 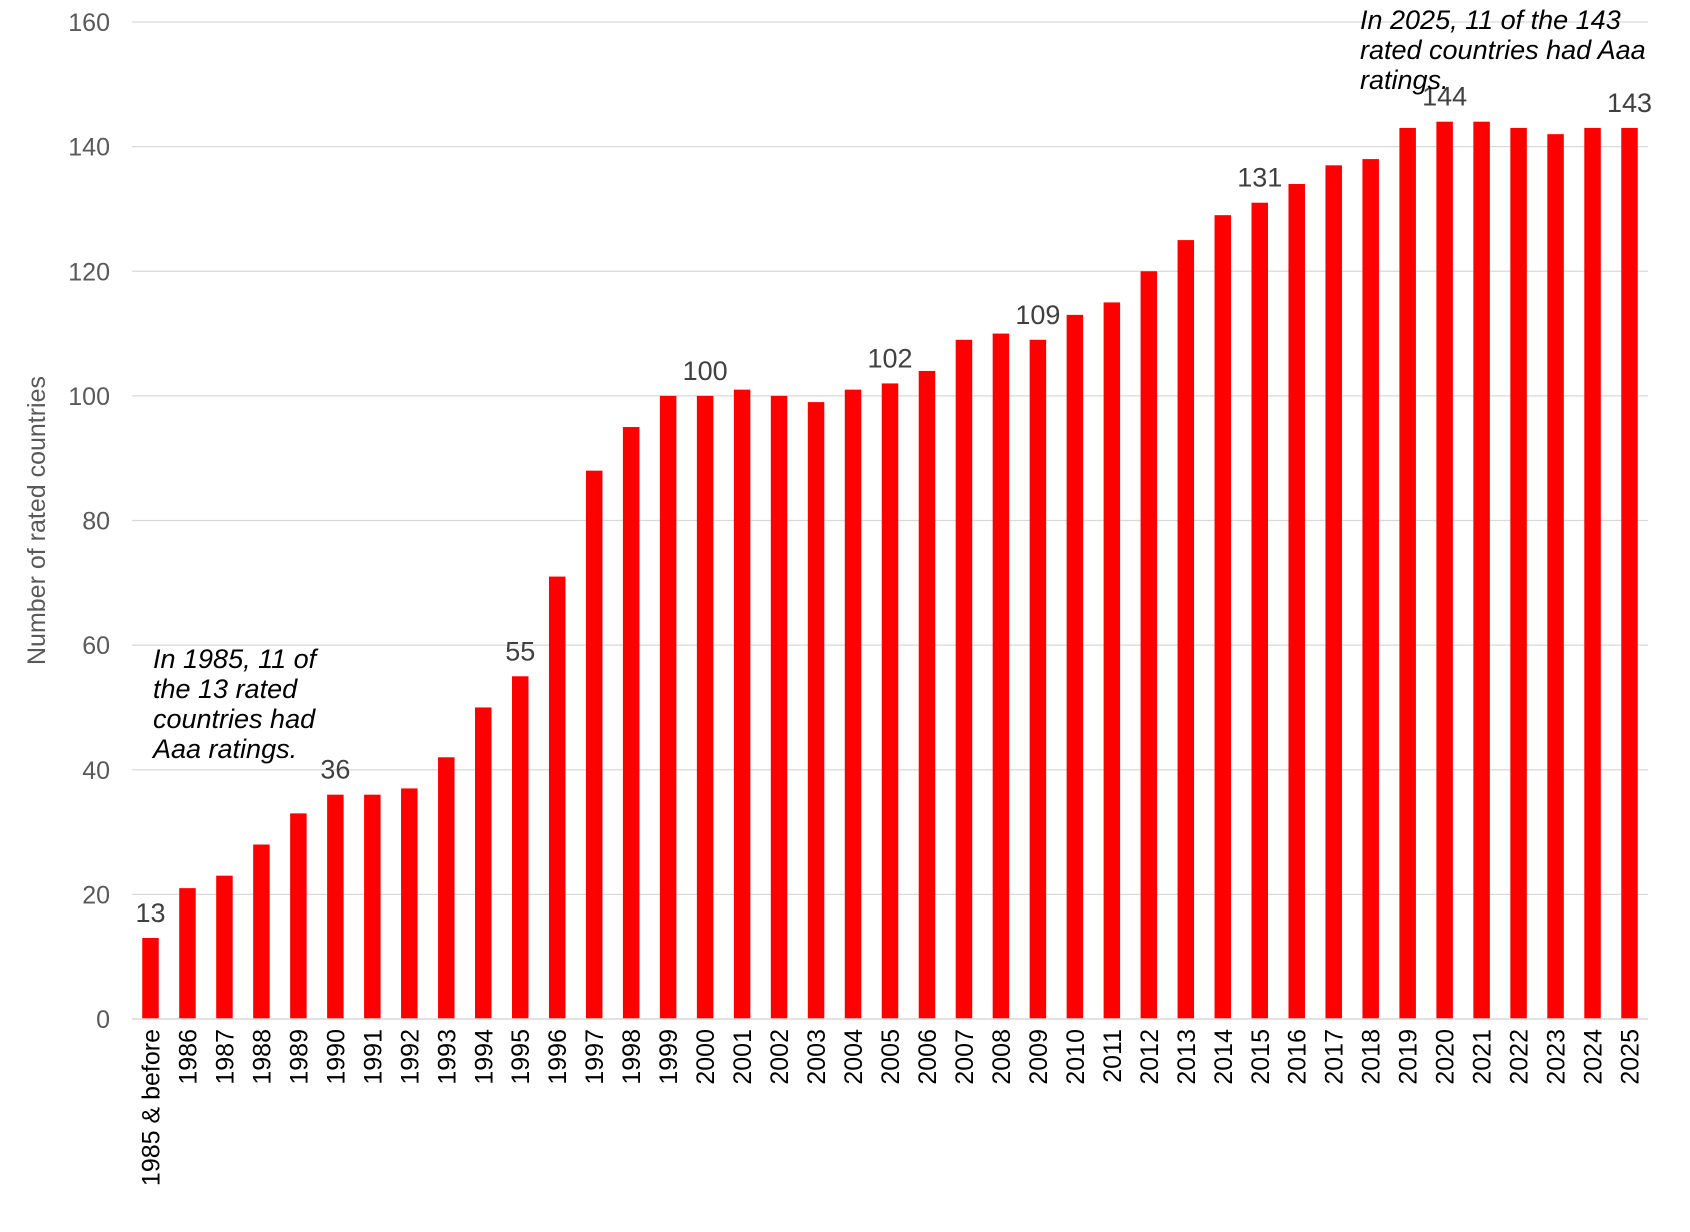 What do you see at coordinates (335, 770) in the screenshot?
I see `data-label: 36` at bounding box center [335, 770].